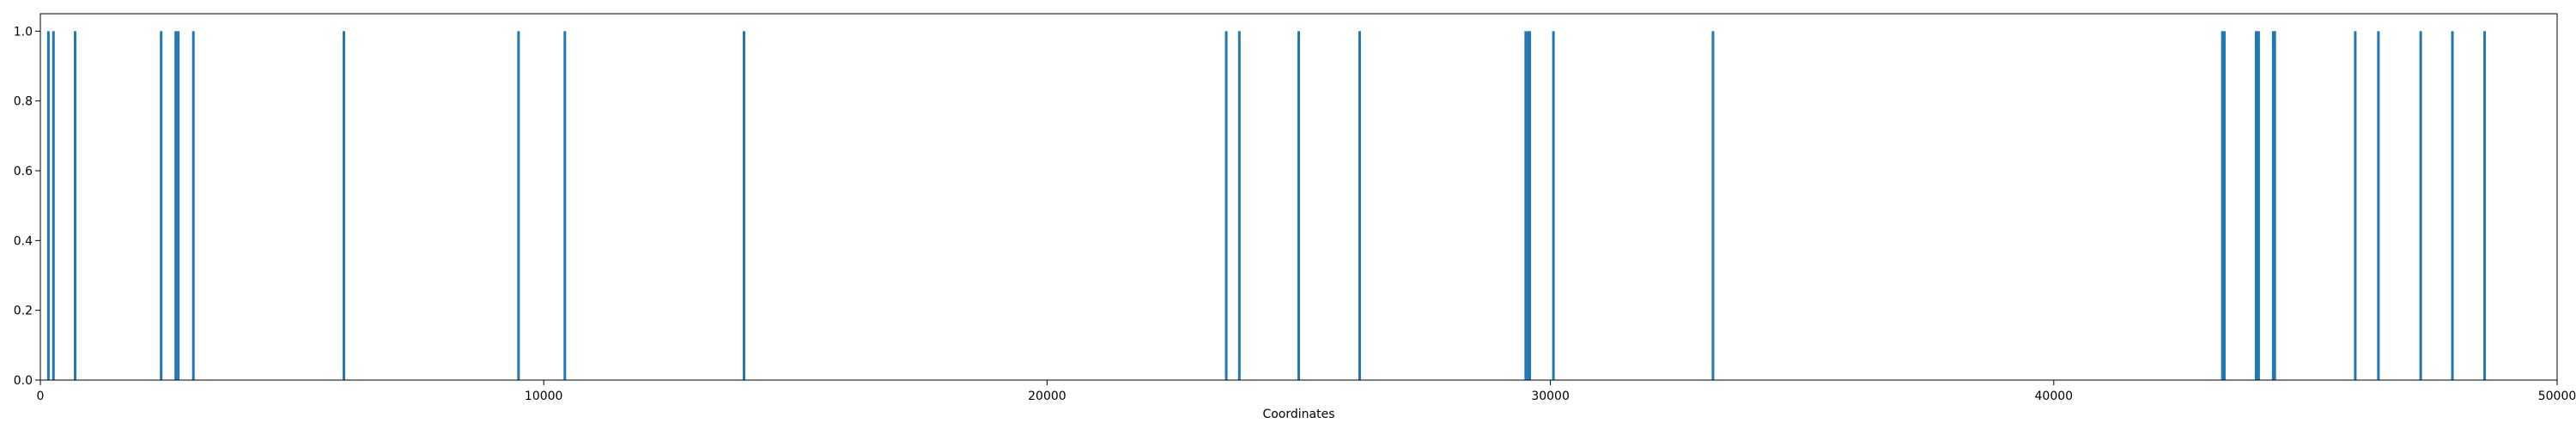 Image resolution: width=2576 pixels, height=429 pixels. What do you see at coordinates (23, 32) in the screenshot?
I see `y-tick-label: 1.0` at bounding box center [23, 32].